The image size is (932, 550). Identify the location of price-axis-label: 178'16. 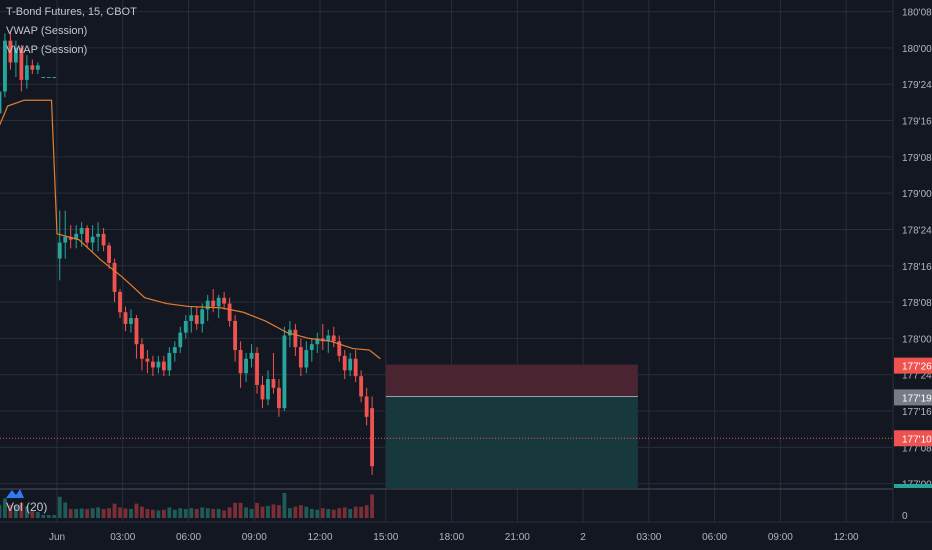
(917, 267).